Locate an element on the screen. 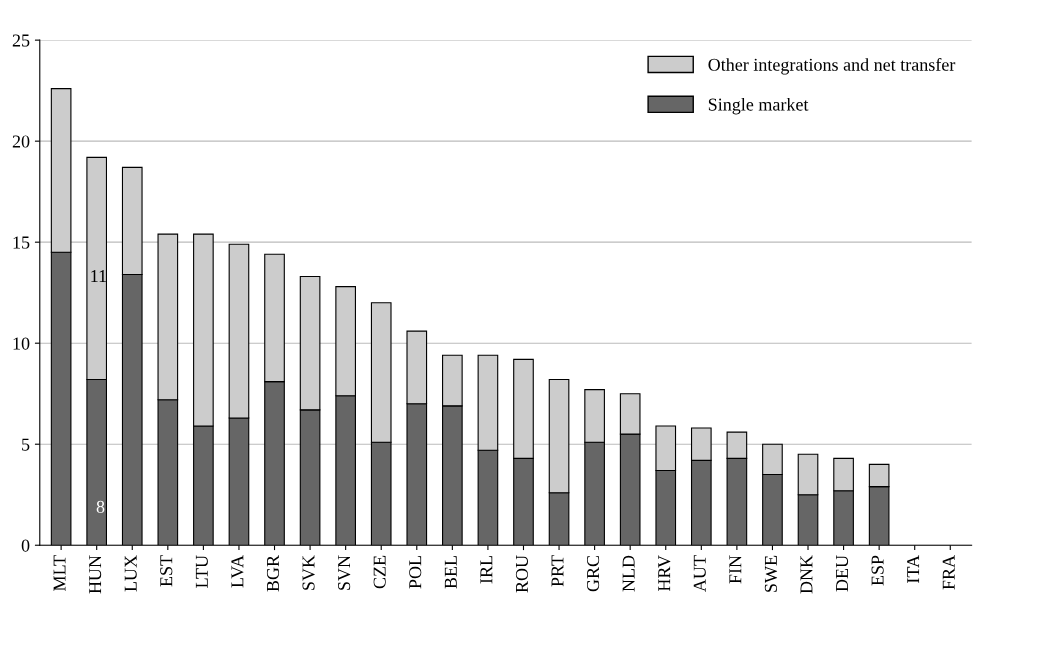 The height and width of the screenshot is (669, 1047). x-tick-label: DEU is located at coordinates (842, 573).